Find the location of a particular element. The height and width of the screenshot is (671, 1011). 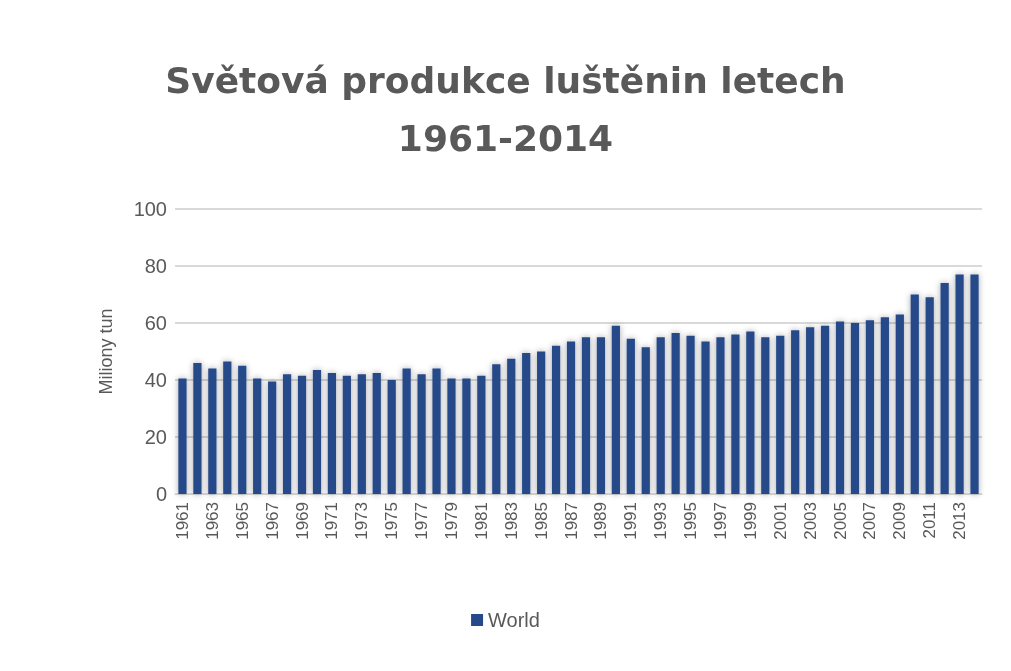

x-tick-label: 1973 is located at coordinates (362, 521).